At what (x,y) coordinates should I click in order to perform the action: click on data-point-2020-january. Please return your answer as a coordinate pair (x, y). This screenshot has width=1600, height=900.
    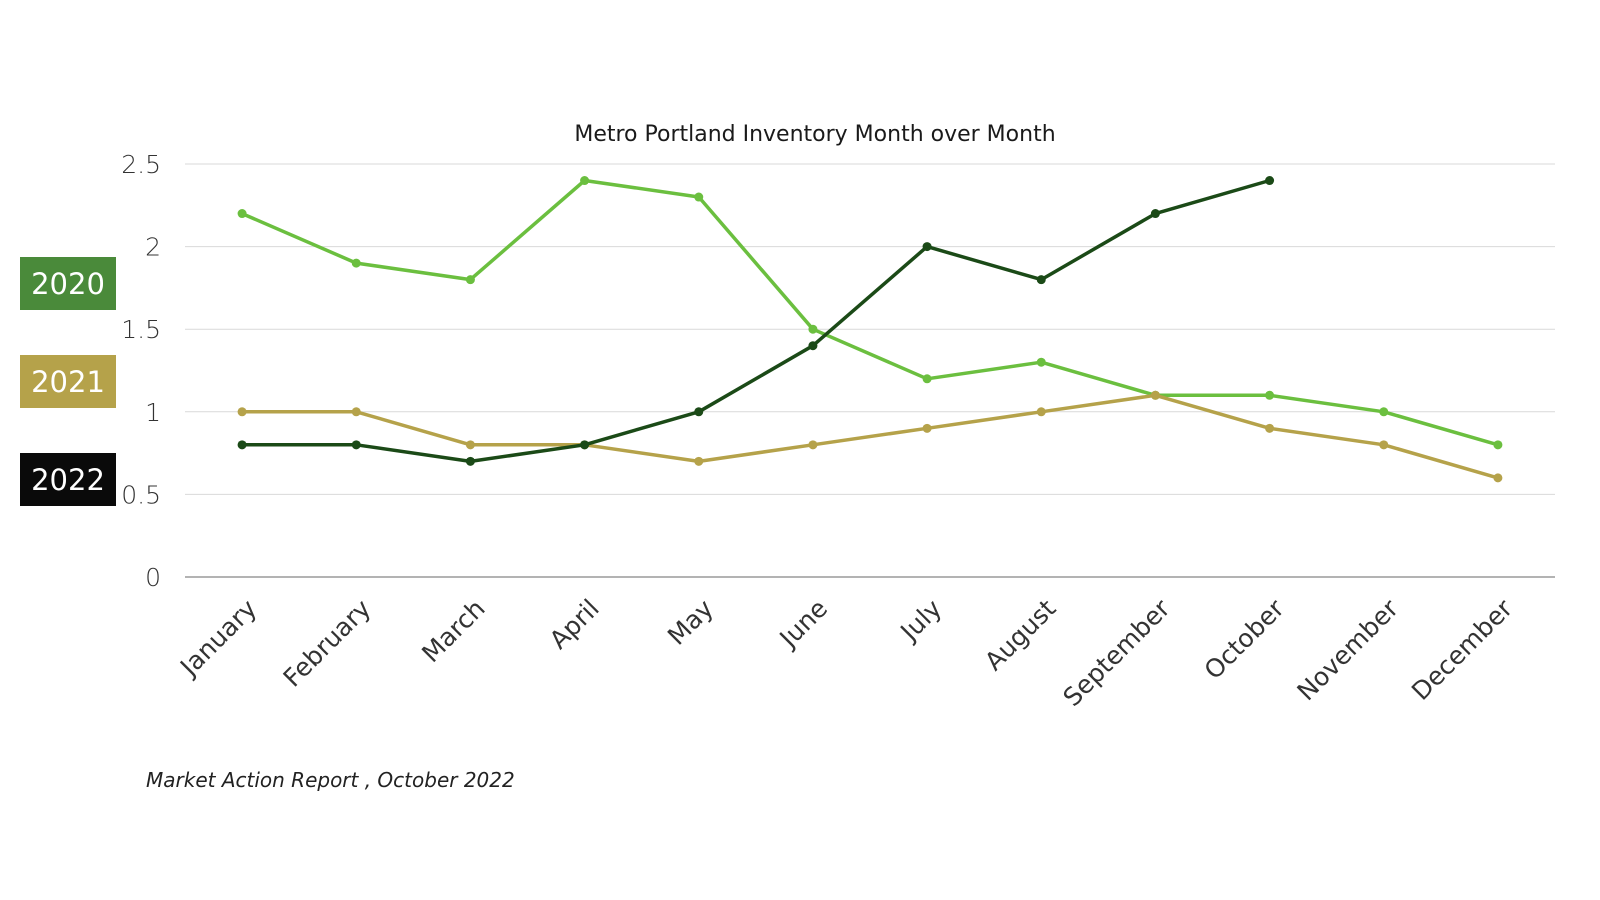
    Looking at the image, I should click on (242, 214).